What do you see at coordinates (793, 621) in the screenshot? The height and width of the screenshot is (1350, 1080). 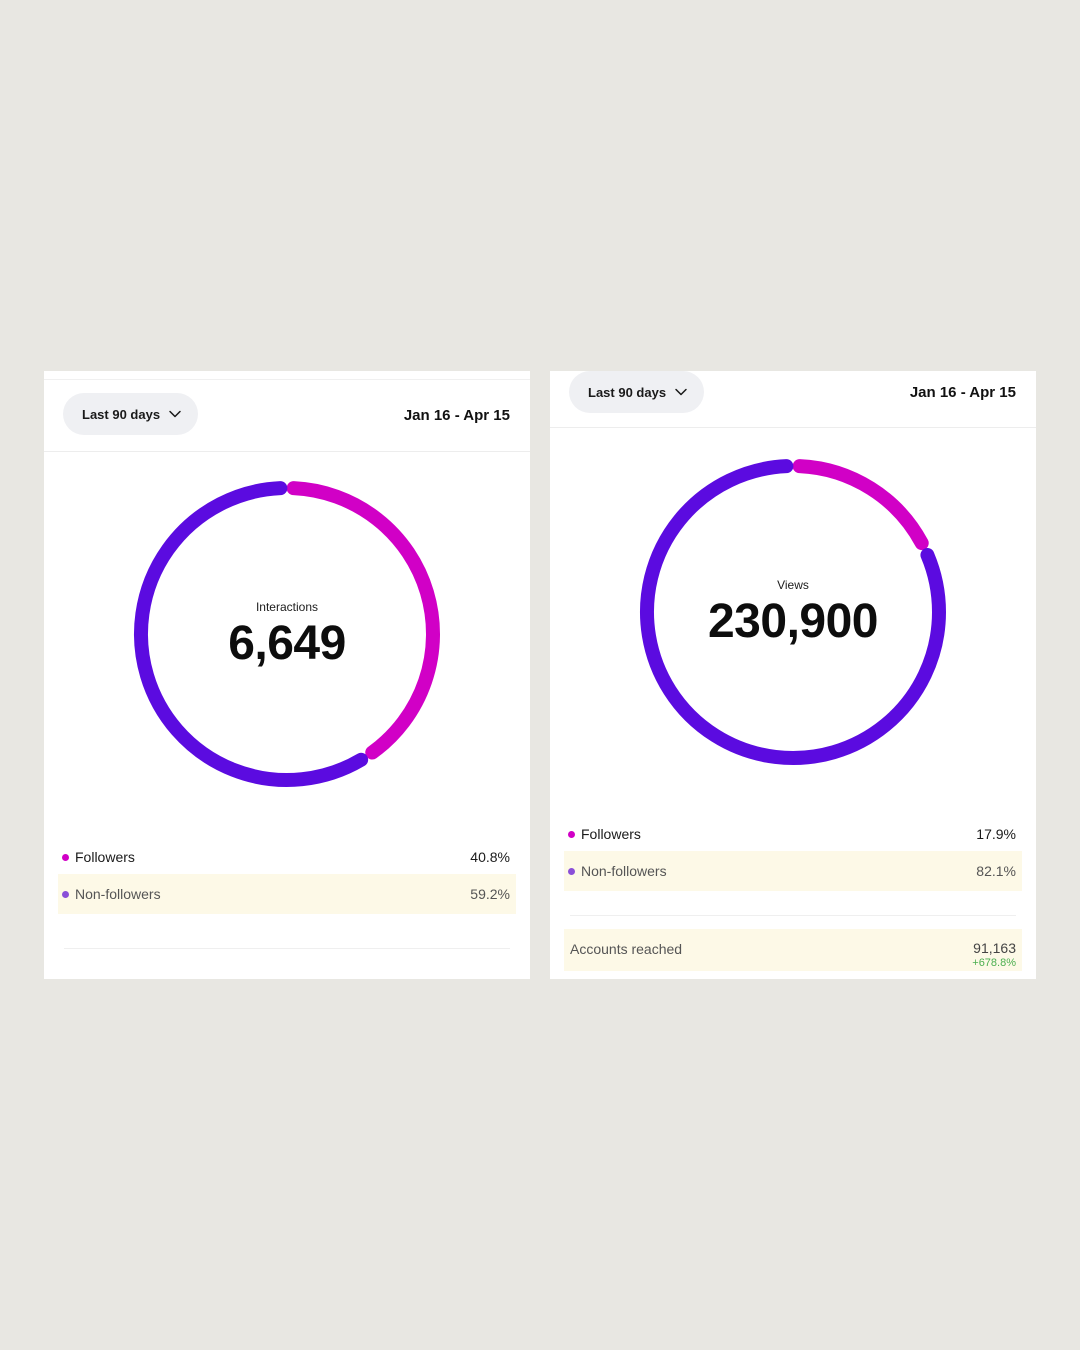 I see `metric-value: 230,900` at bounding box center [793, 621].